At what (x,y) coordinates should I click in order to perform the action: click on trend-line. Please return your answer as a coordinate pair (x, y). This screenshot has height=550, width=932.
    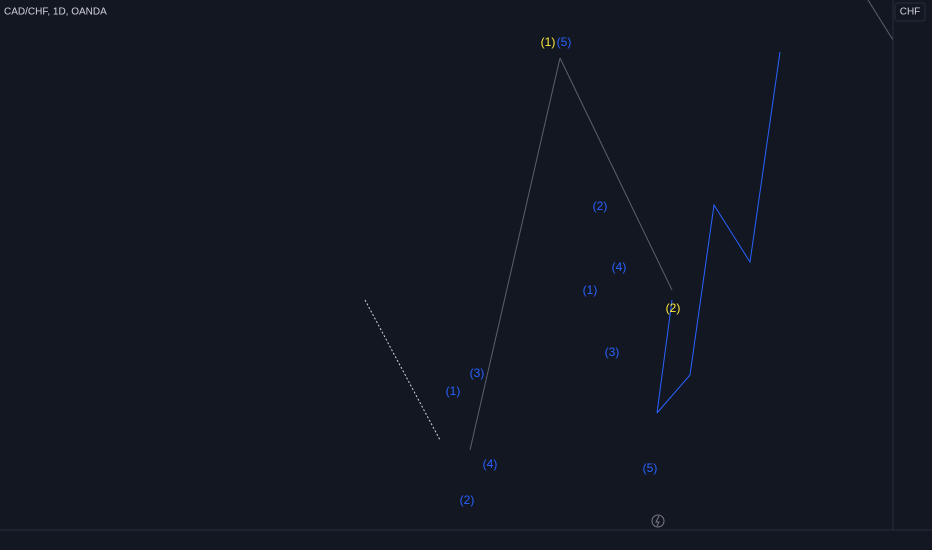
    Looking at the image, I should click on (402, 370).